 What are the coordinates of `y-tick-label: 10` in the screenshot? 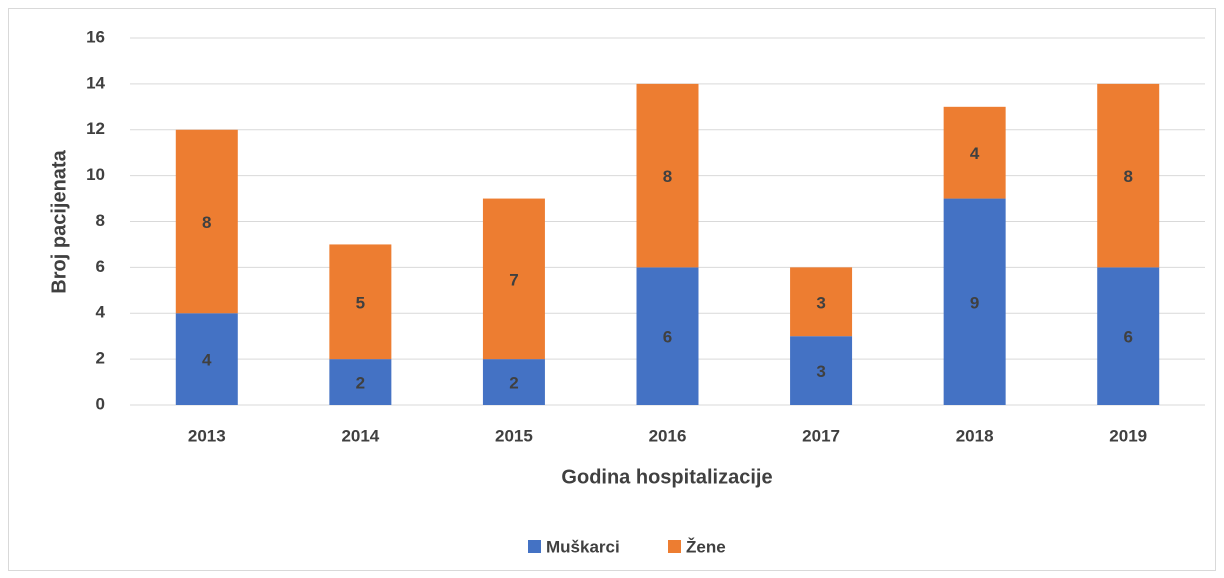 It's located at (95, 174).